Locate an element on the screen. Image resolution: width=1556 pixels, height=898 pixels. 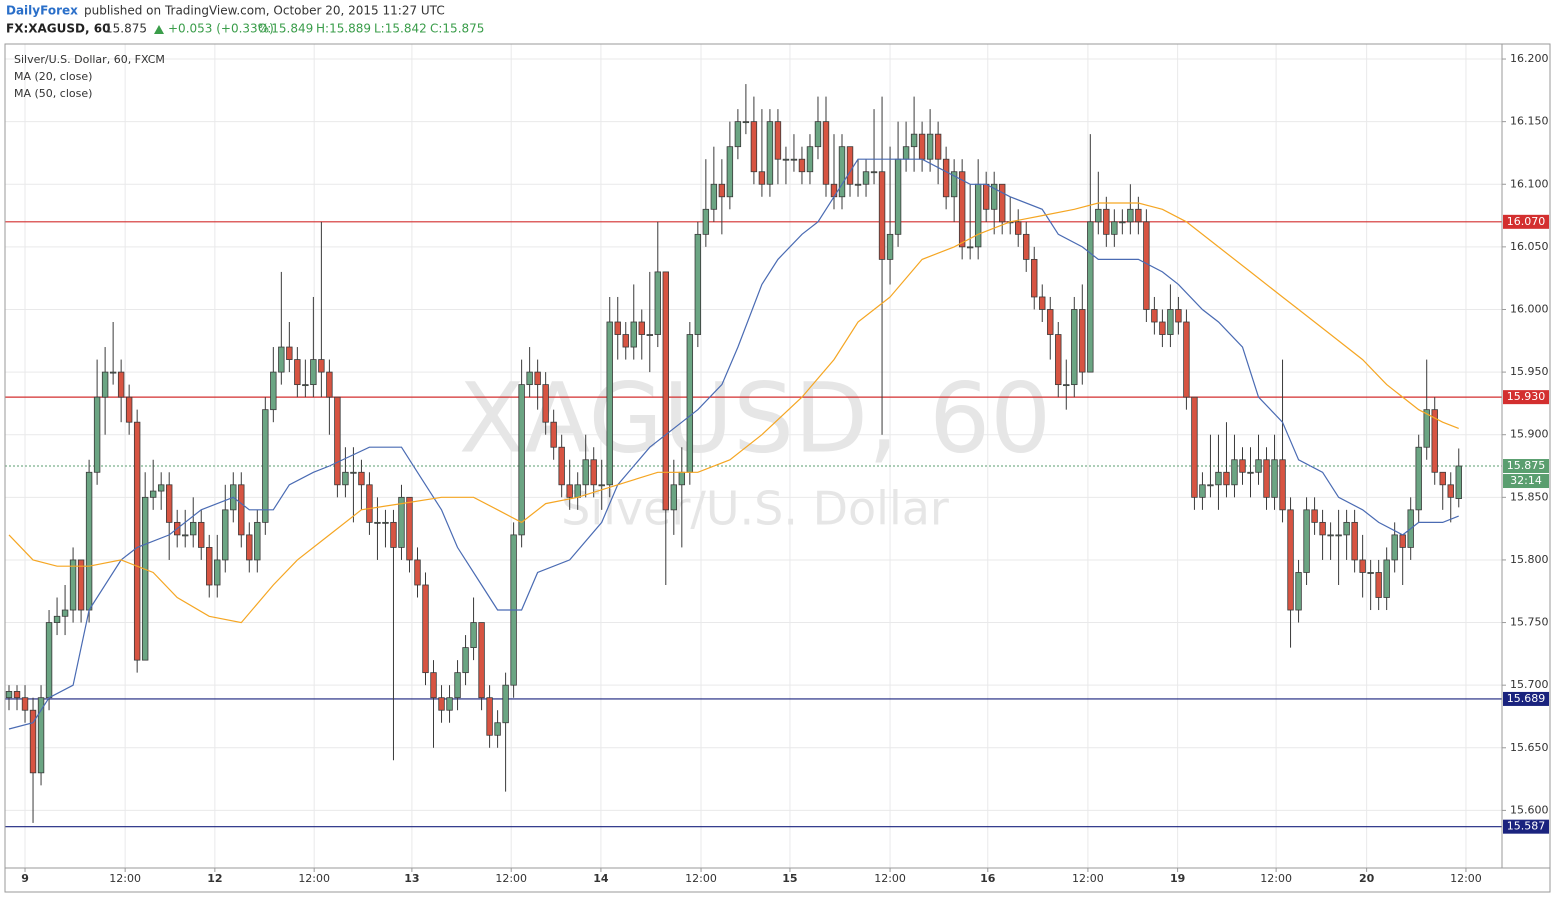
legend-ma50: MA (50, close) is located at coordinates (53, 93).